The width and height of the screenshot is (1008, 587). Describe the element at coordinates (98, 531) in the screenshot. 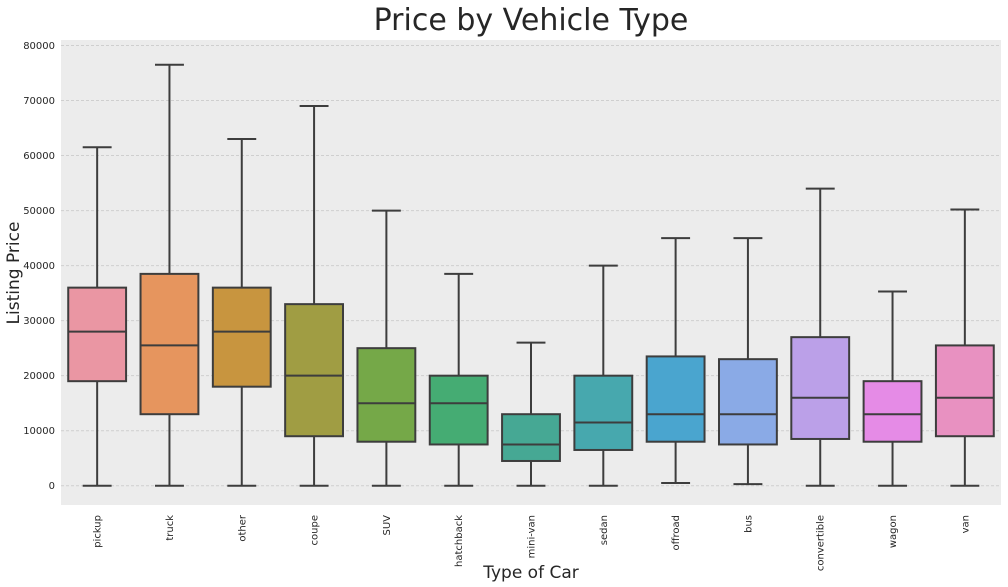

I see `x-tick-label: pickup` at that location.